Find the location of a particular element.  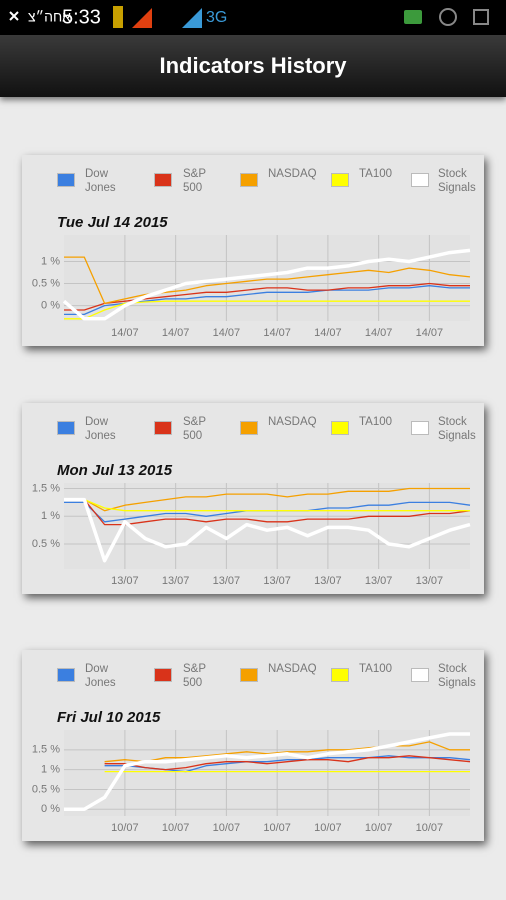

chart-title: Fri Jul 10 2015 is located at coordinates (109, 717).